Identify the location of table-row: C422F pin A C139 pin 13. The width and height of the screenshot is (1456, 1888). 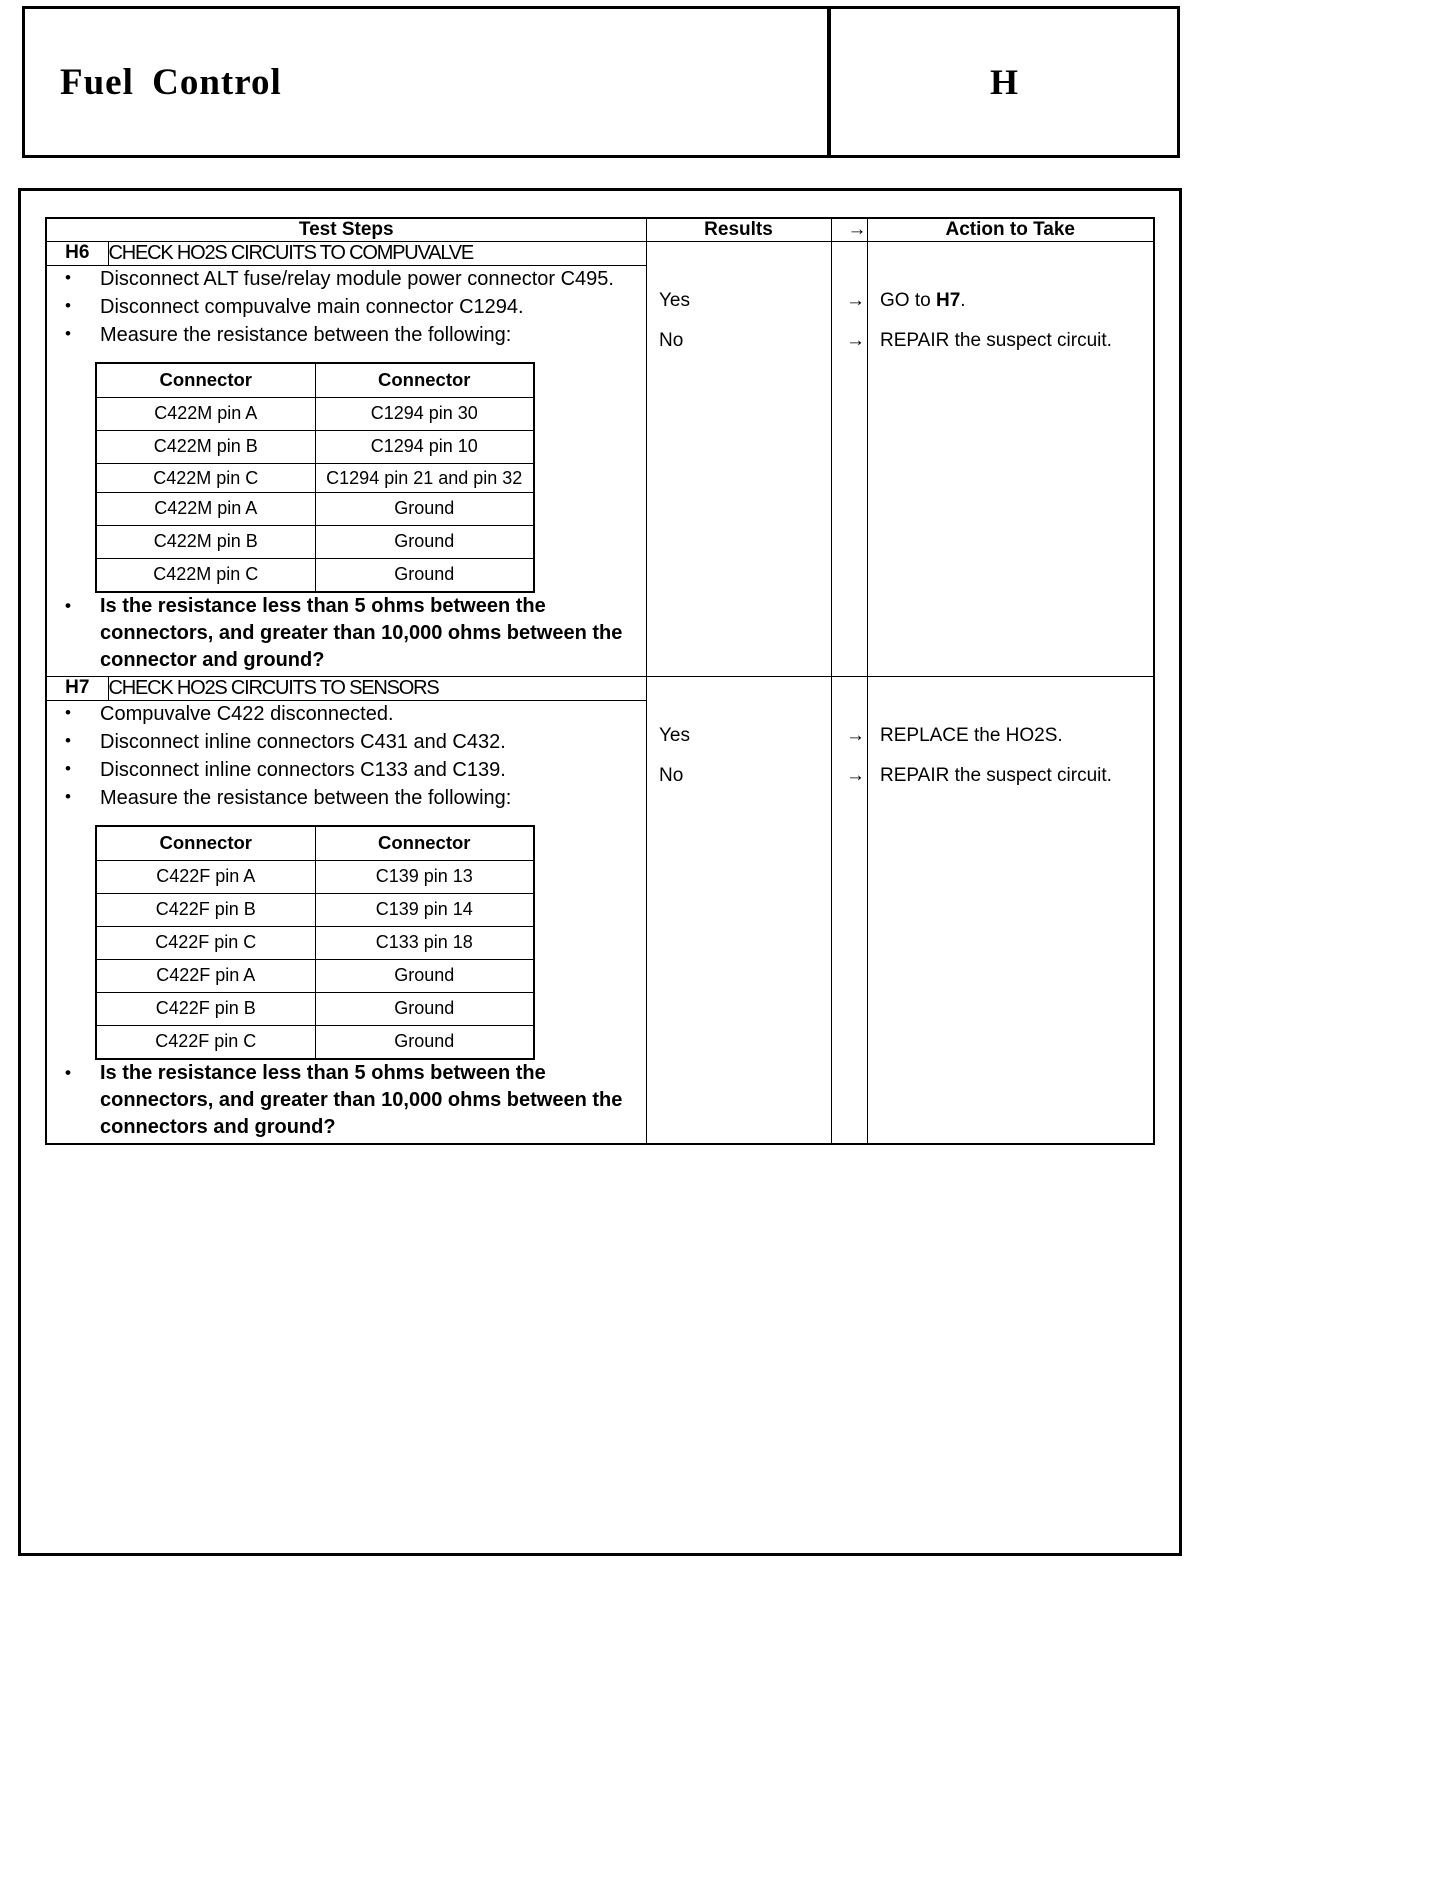
(315, 877).